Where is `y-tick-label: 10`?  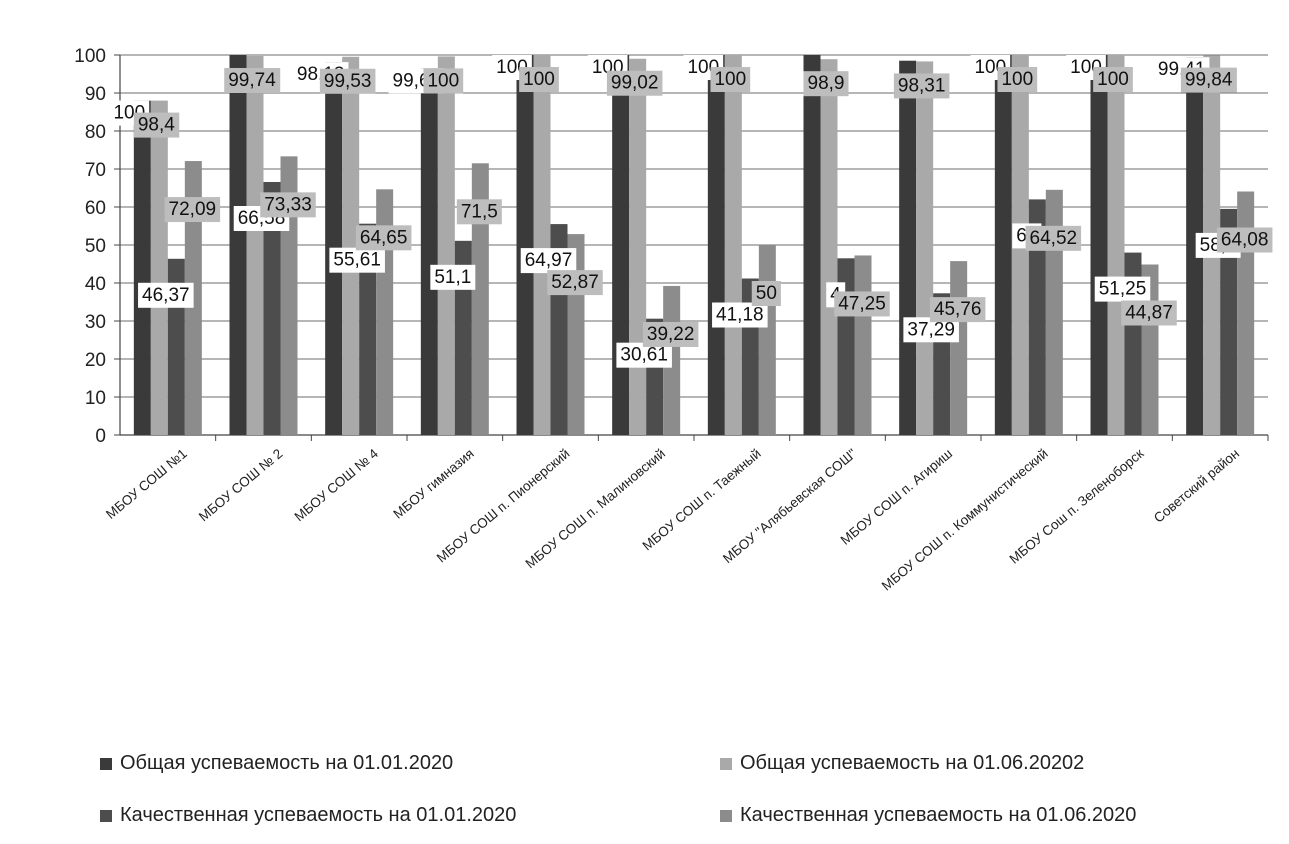
y-tick-label: 10 is located at coordinates (95, 398).